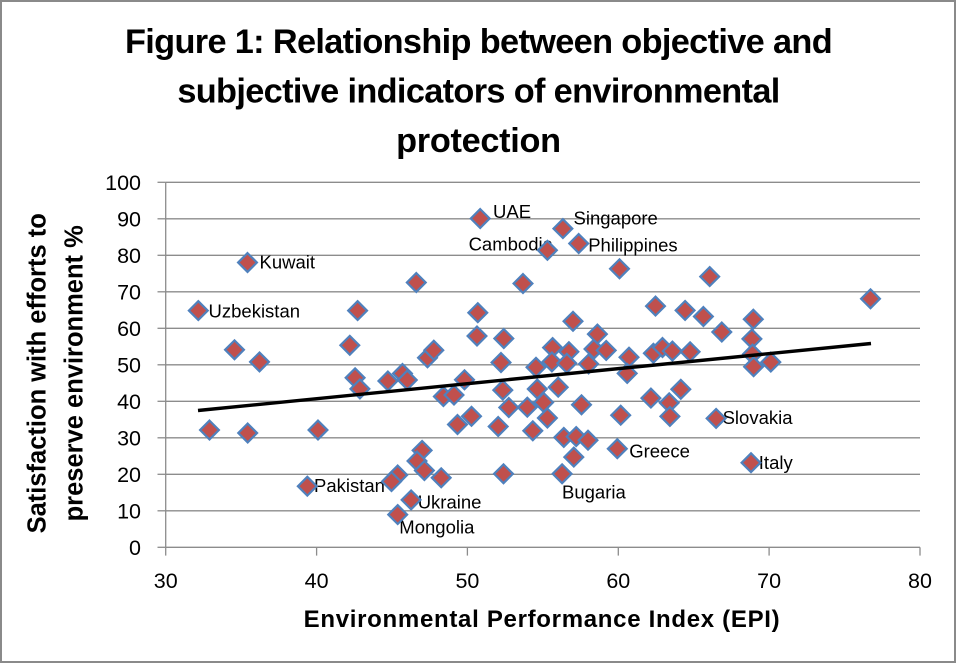 The height and width of the screenshot is (668, 956). What do you see at coordinates (437, 527) in the screenshot?
I see `svg-text: Mongolia` at bounding box center [437, 527].